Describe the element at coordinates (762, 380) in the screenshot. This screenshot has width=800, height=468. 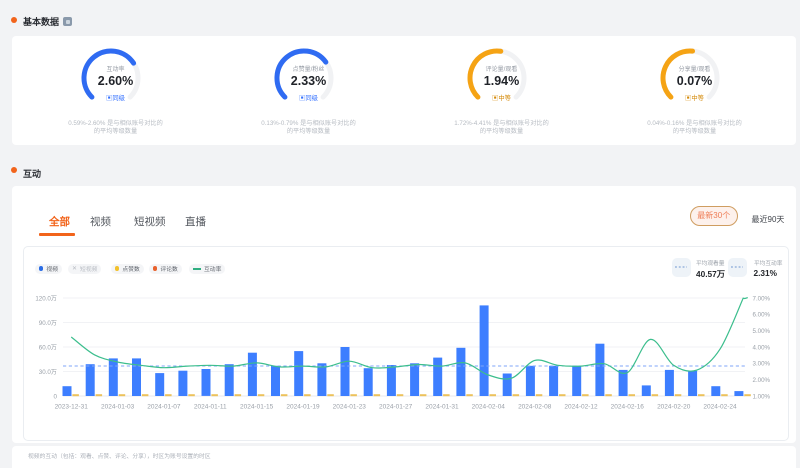
I see `svg-text: 2.00%` at that location.